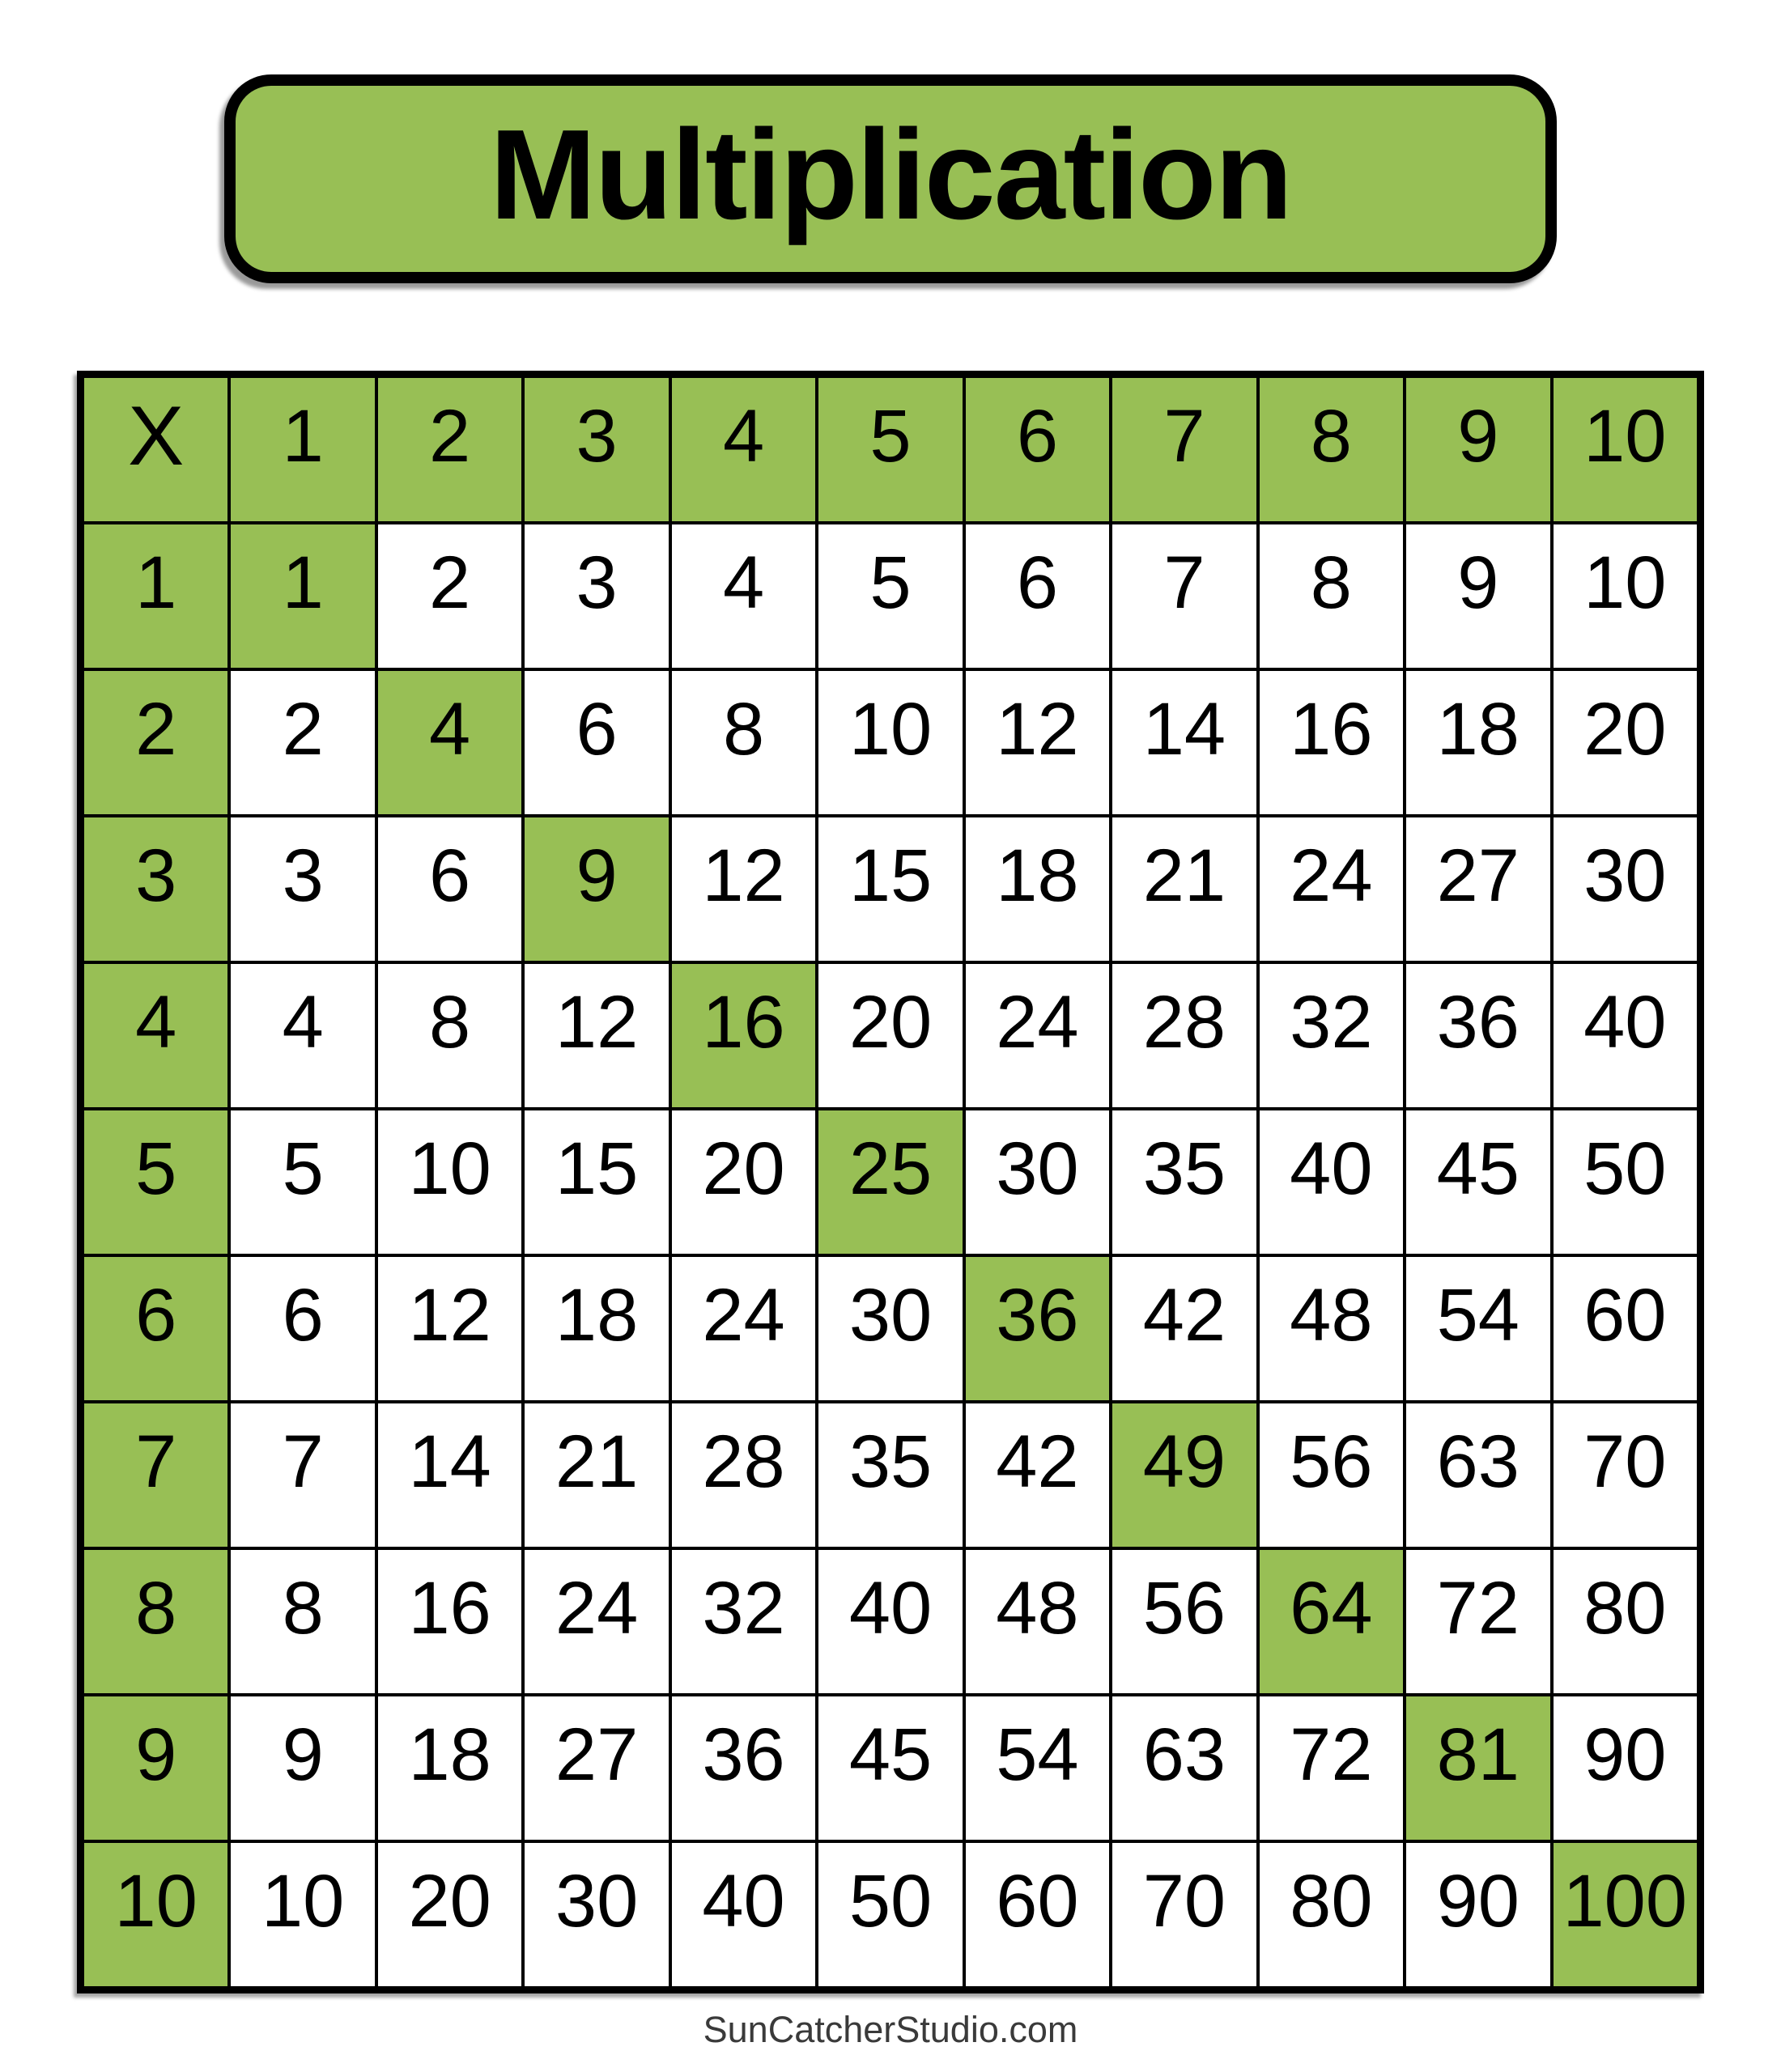 This screenshot has height=2072, width=1781. I want to click on product-cell: 45, so click(1478, 1182).